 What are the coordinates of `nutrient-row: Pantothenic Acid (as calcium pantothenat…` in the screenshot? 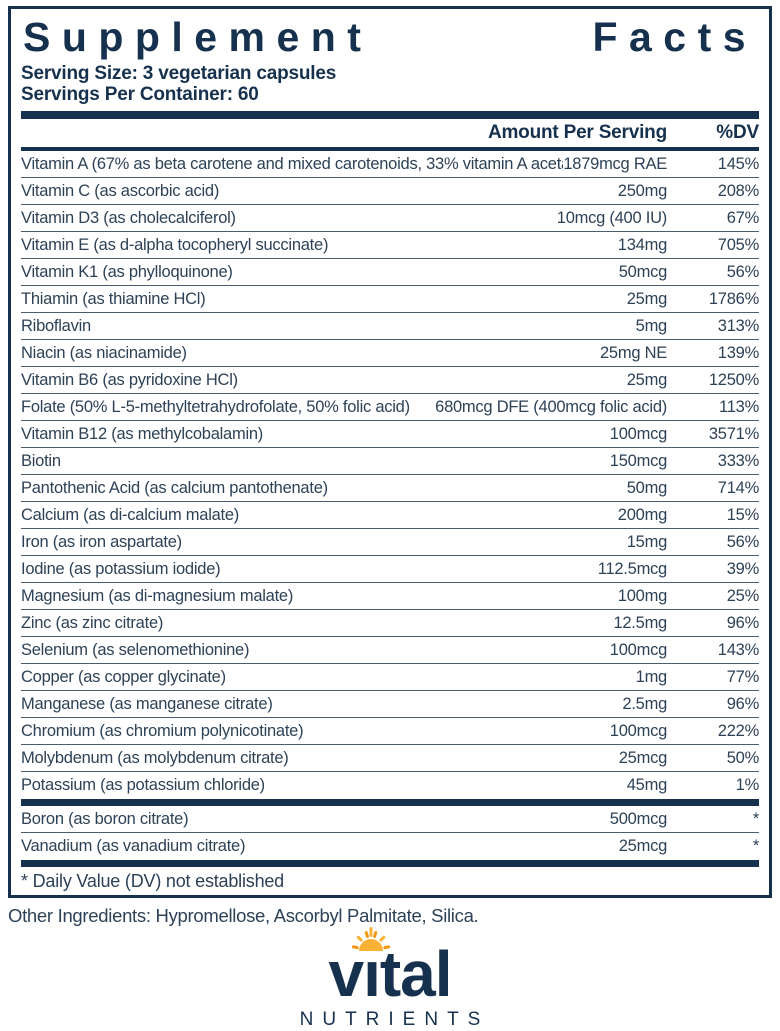 It's located at (390, 489).